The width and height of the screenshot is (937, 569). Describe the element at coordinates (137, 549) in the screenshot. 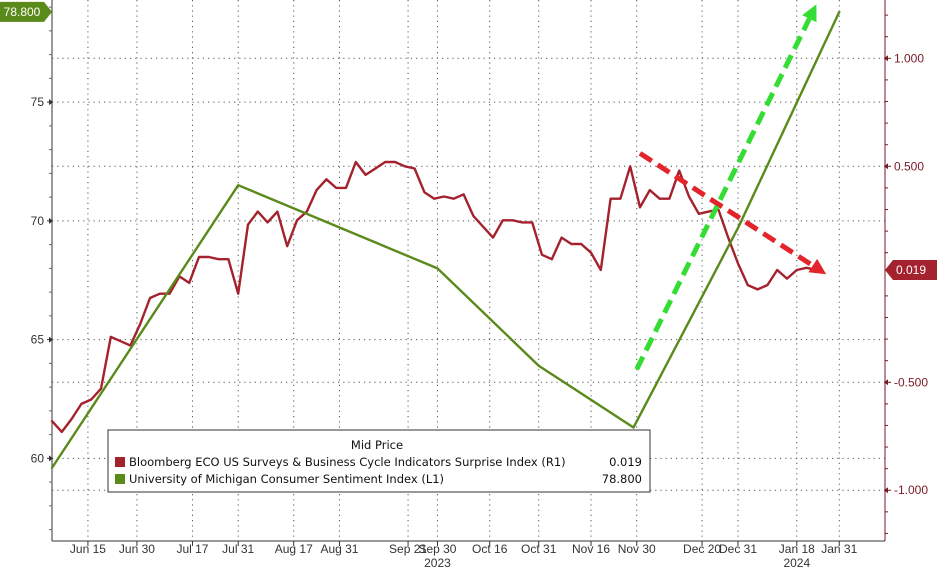

I see `x-tick-label: Jun 30` at that location.